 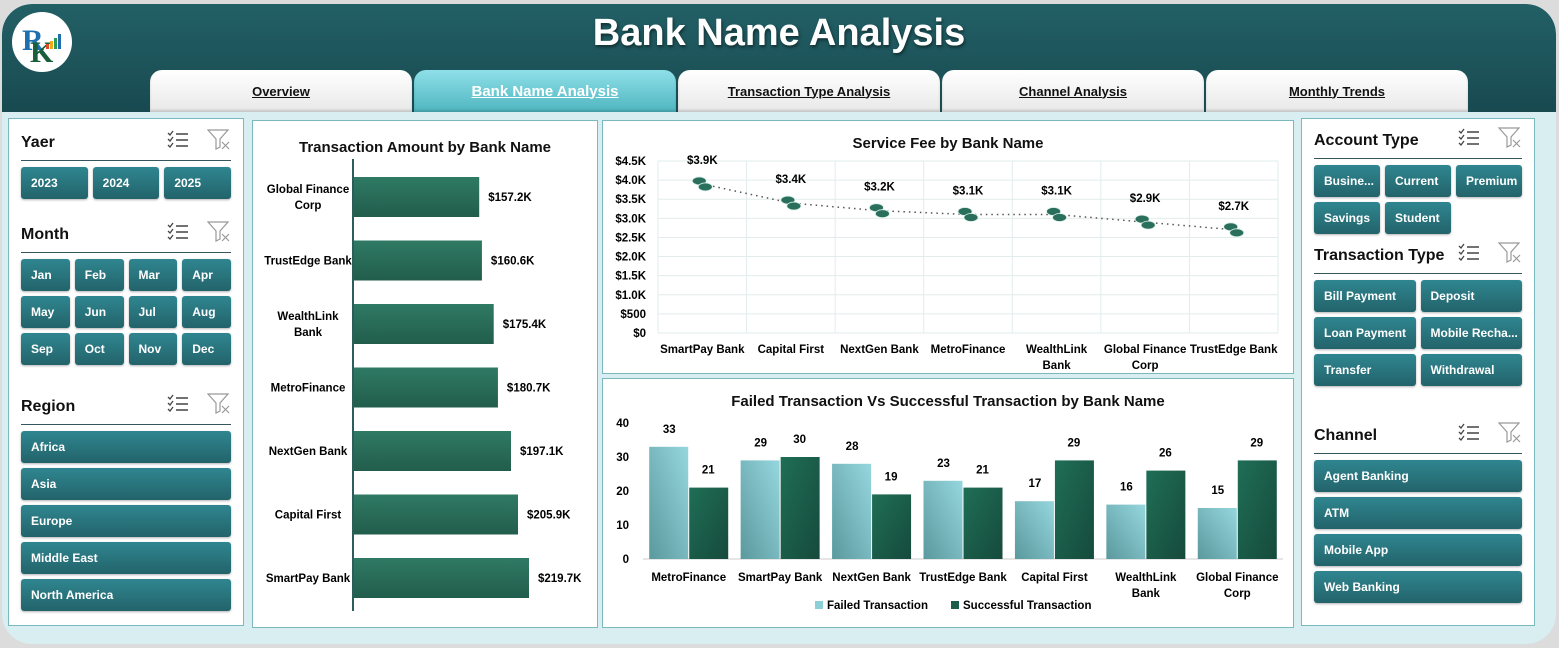 What do you see at coordinates (1347, 218) in the screenshot?
I see `slicer-item-savings: Savings` at bounding box center [1347, 218].